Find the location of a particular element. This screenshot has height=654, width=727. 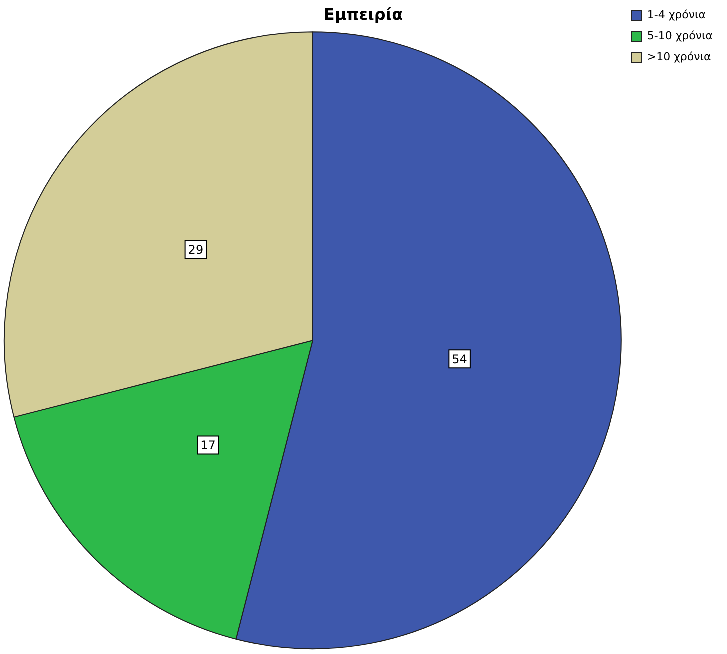

legend-label: >10 χρόνια is located at coordinates (679, 57).